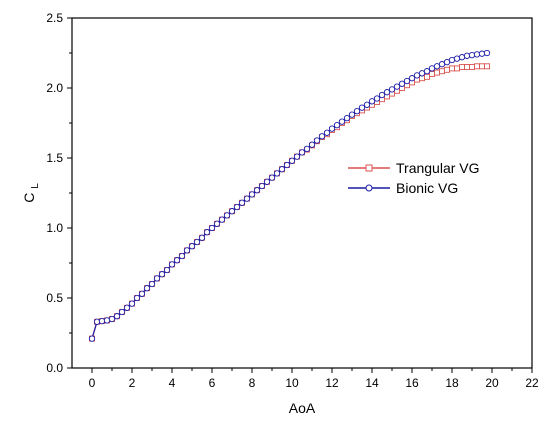  Describe the element at coordinates (54, 158) in the screenshot. I see `y-tick-label: 1.5` at that location.